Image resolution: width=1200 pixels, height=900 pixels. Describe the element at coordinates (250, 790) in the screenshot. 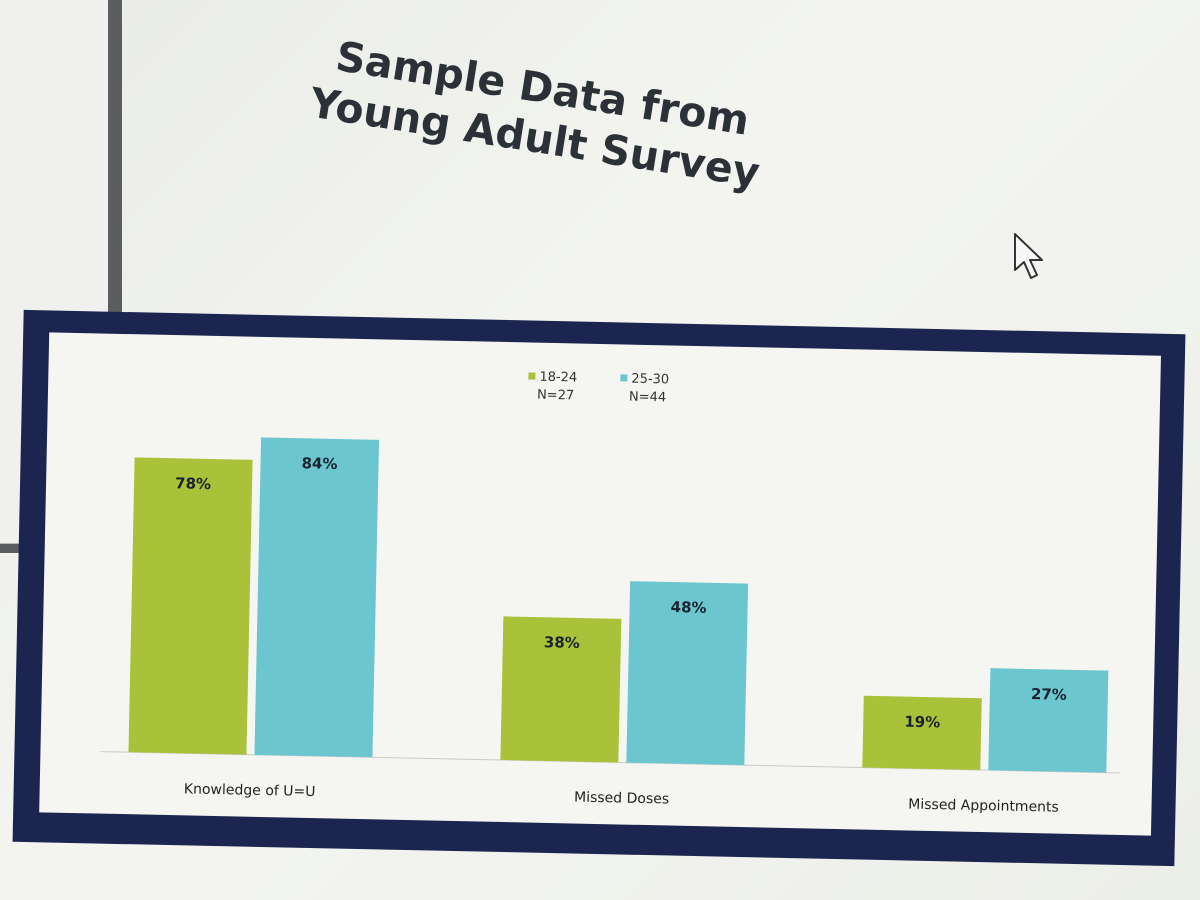

I see `category-label-0: Knowledge of U=U` at that location.